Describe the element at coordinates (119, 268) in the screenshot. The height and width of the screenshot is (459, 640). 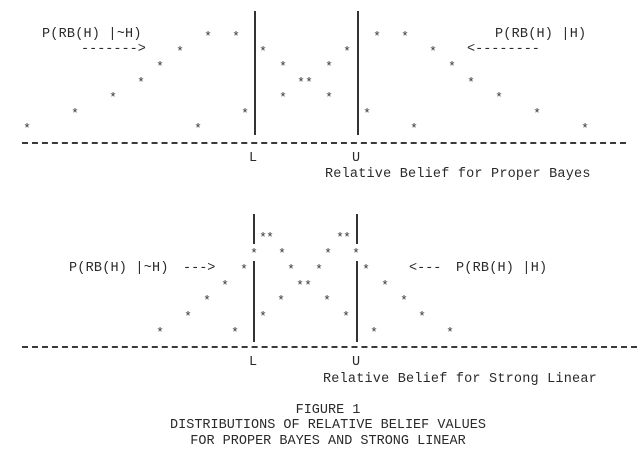
I see `label-not-h-bottom: P(RB(H) |~H)` at that location.